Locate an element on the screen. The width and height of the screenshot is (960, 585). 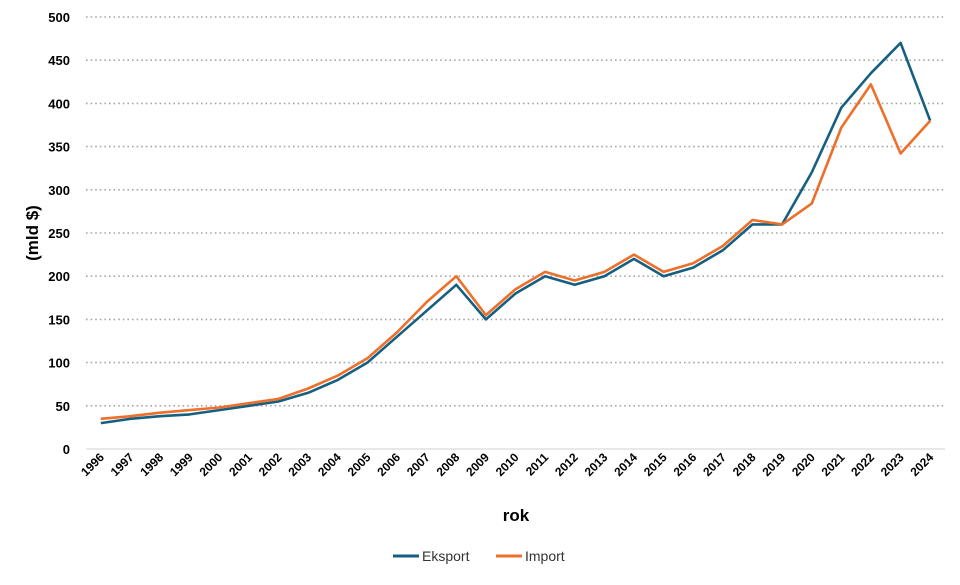
y-tick-label: 400 is located at coordinates (59, 103).